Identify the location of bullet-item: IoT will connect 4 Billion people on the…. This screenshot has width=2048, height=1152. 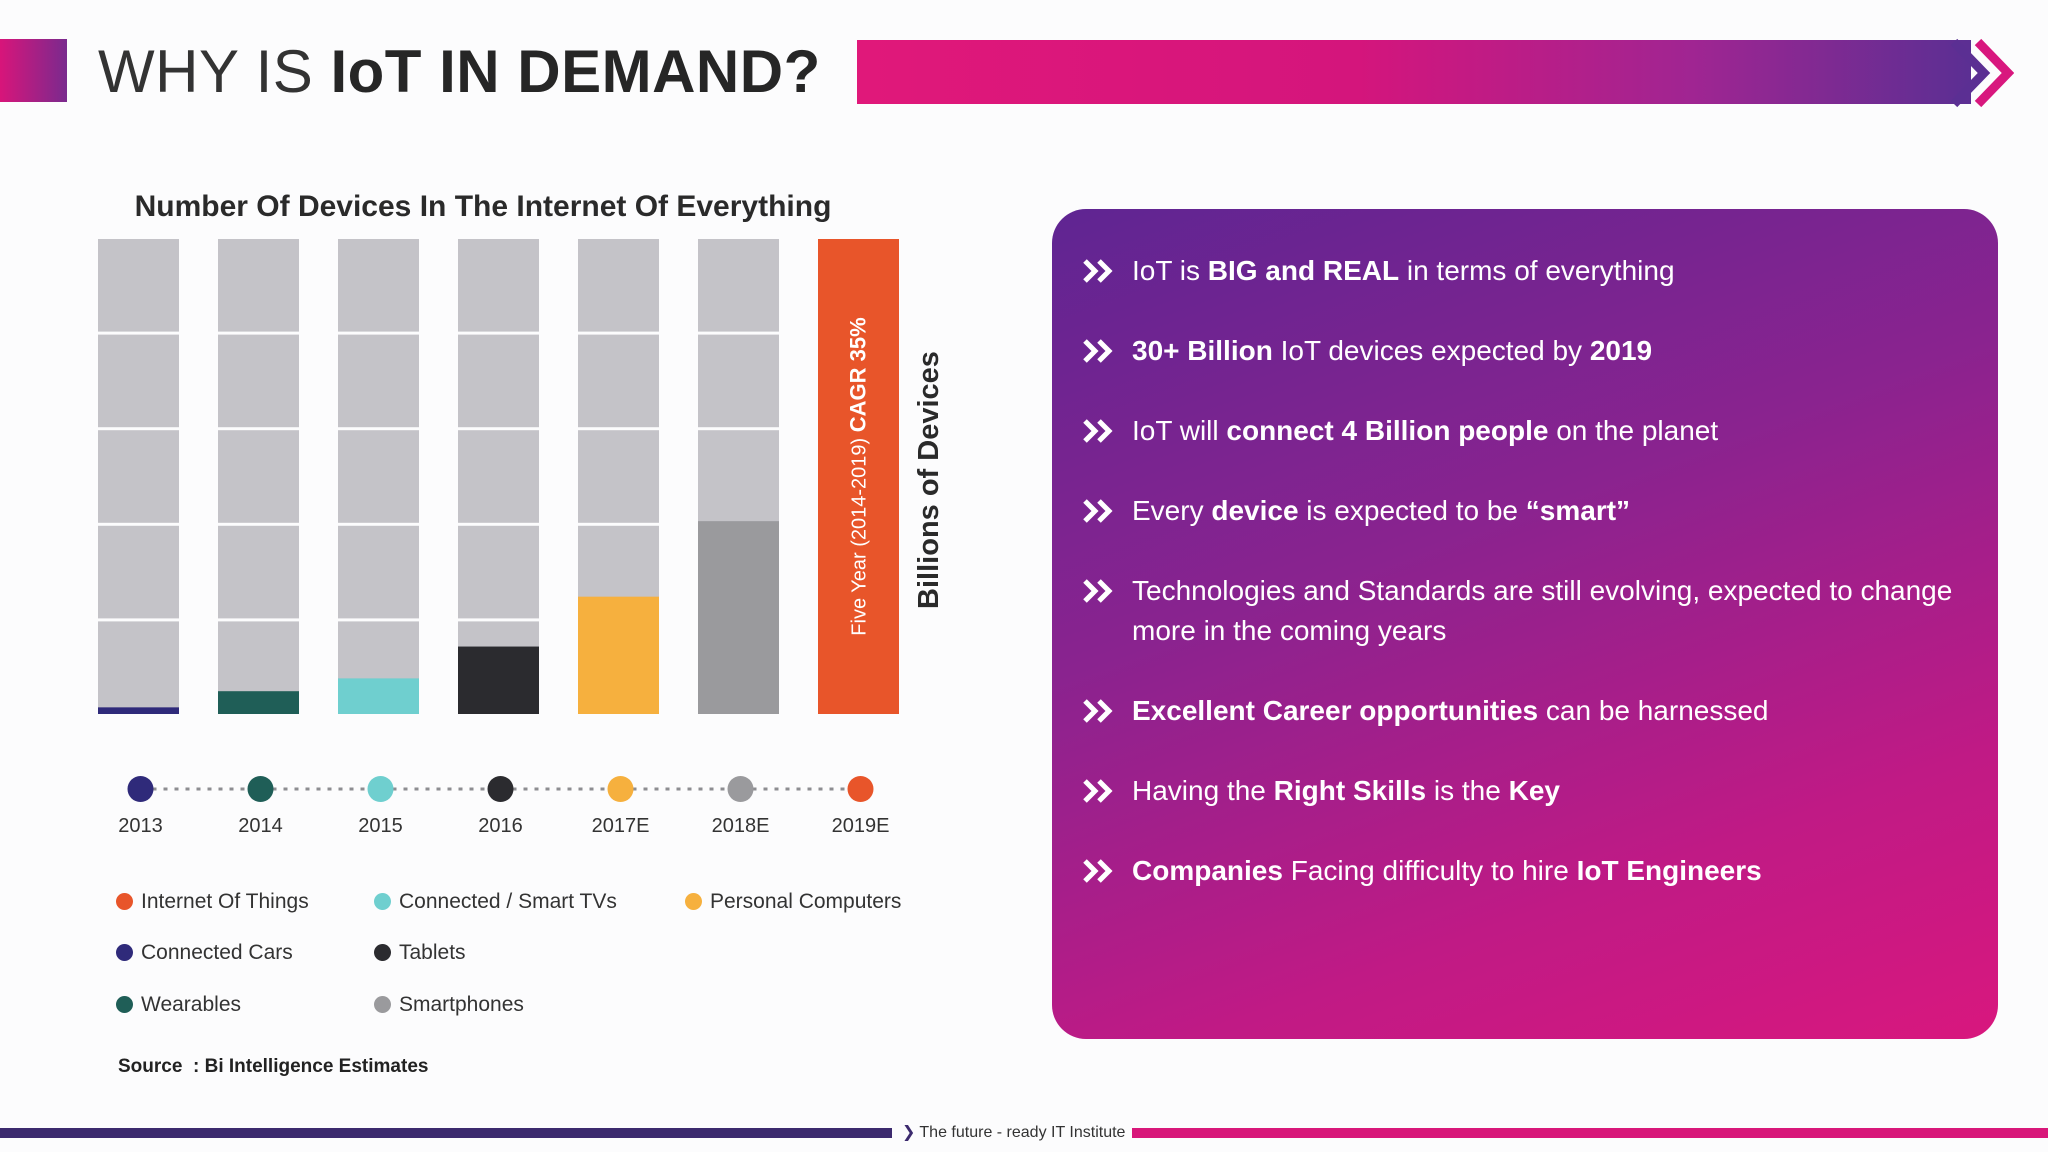
(1522, 431).